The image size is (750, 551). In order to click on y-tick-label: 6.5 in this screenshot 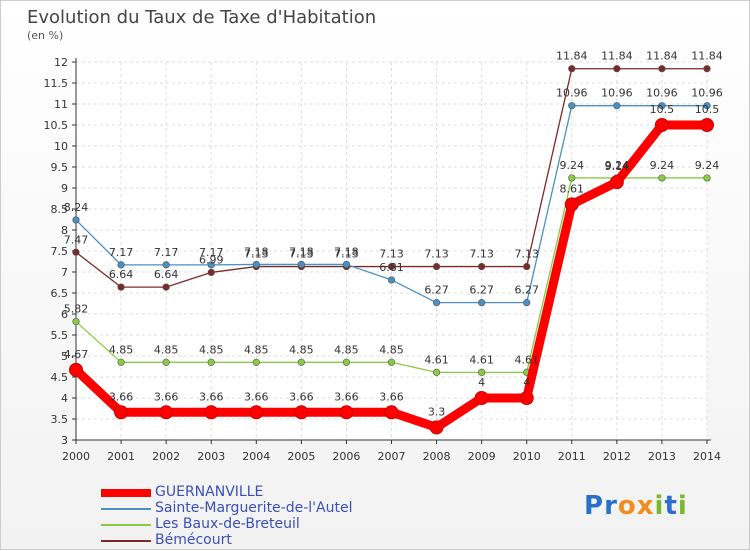, I will do `click(60, 293)`.